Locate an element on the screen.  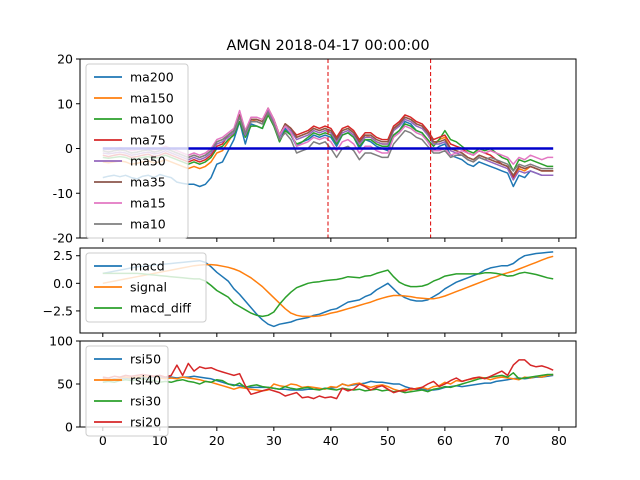
legend-label-signal: signal is located at coordinates (148, 287).